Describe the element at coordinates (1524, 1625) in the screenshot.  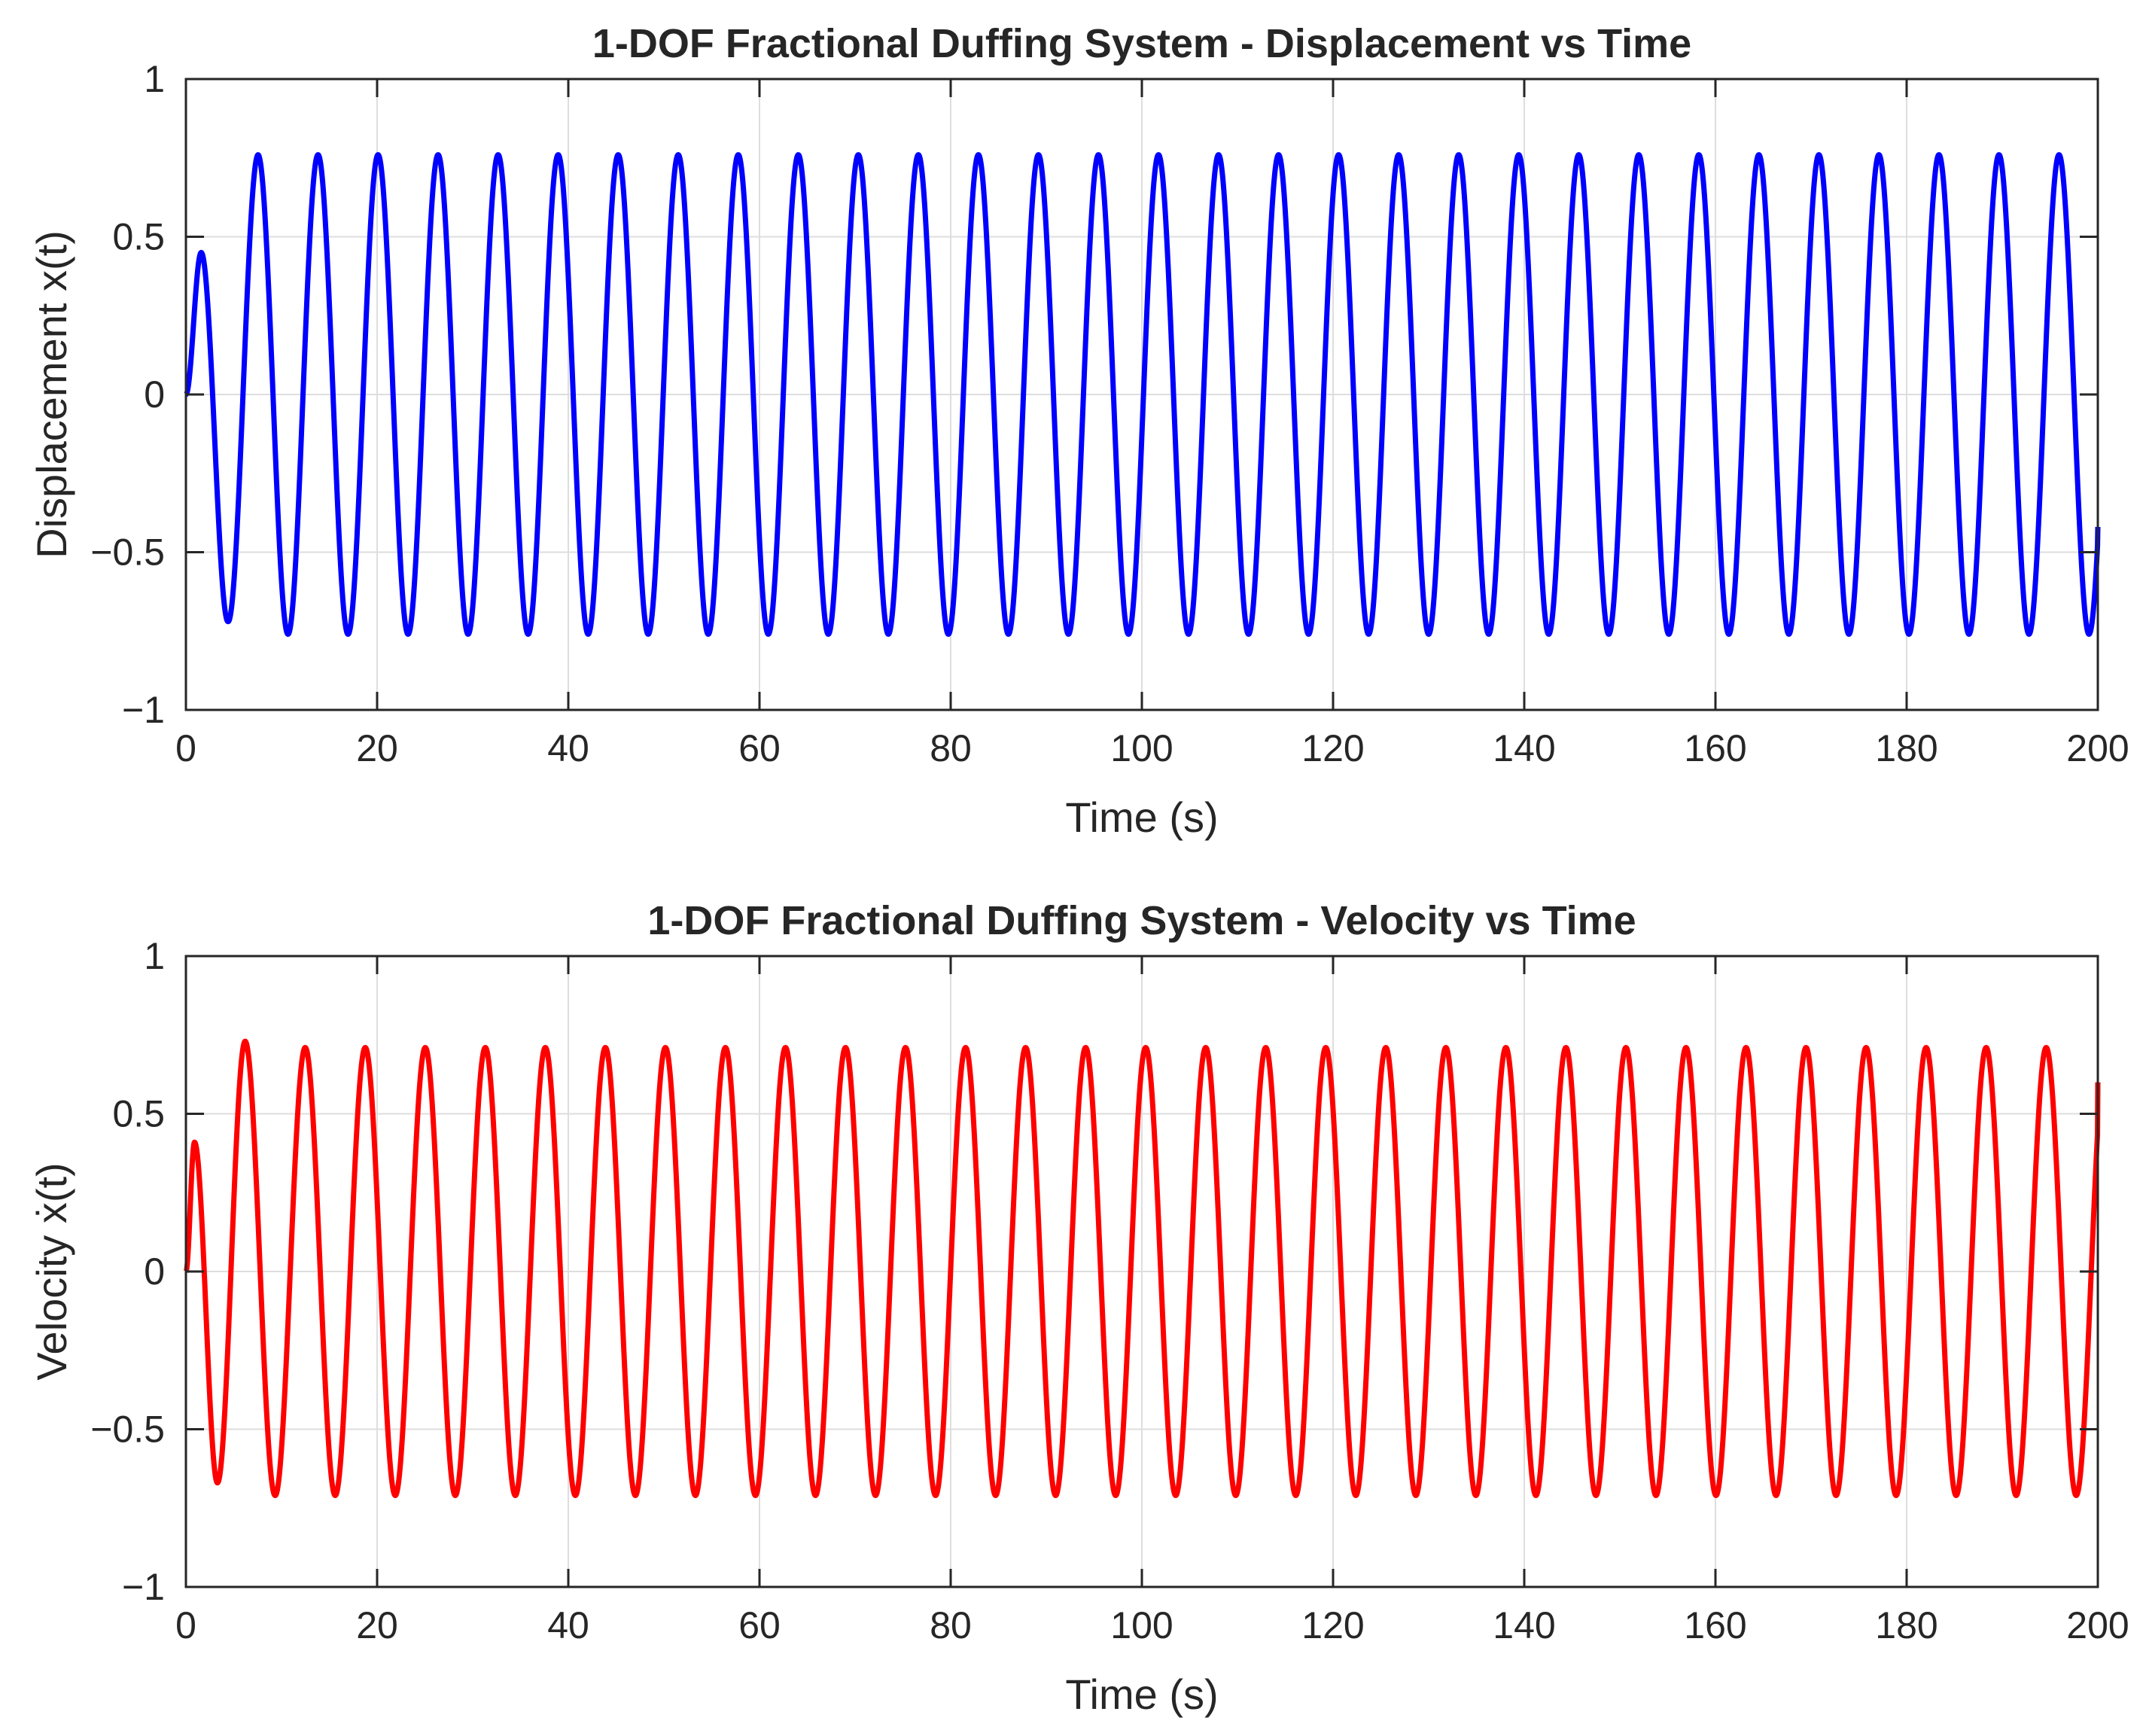
I see `velocity-x-tick-label: 140` at that location.